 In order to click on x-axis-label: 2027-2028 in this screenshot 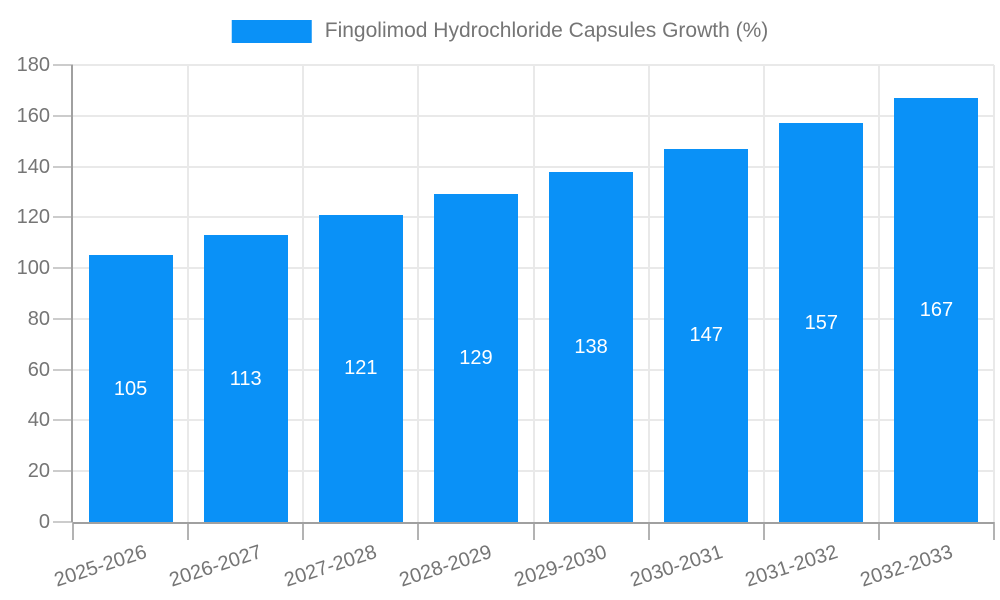, I will do `click(330, 566)`.